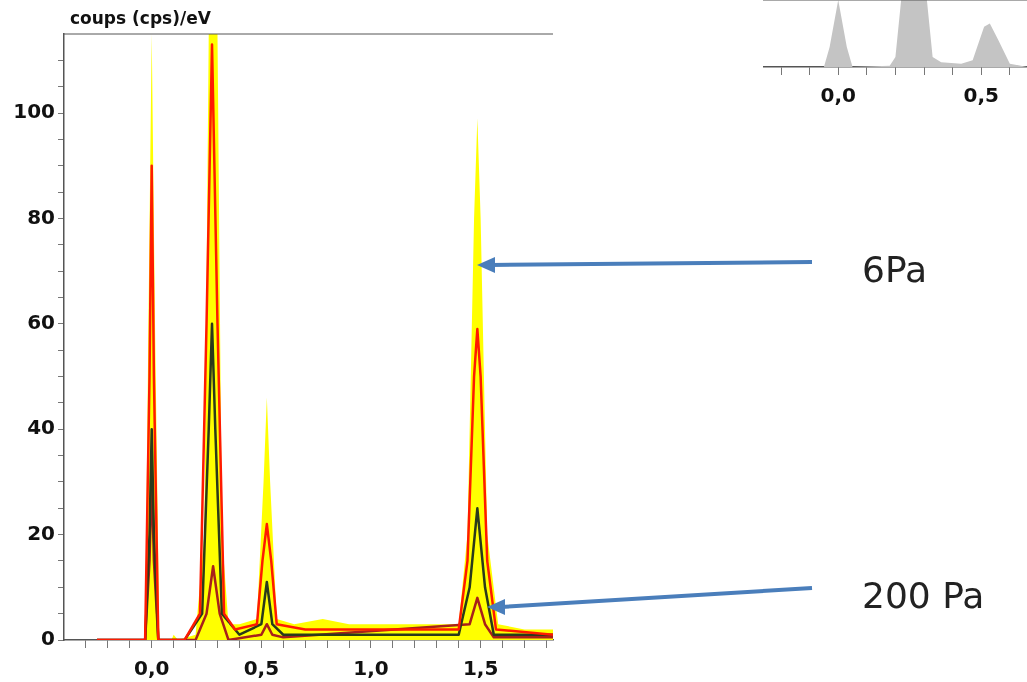 The image size is (1027, 682). What do you see at coordinates (480, 668) in the screenshot?
I see `x-tick-label: 1,5` at bounding box center [480, 668].